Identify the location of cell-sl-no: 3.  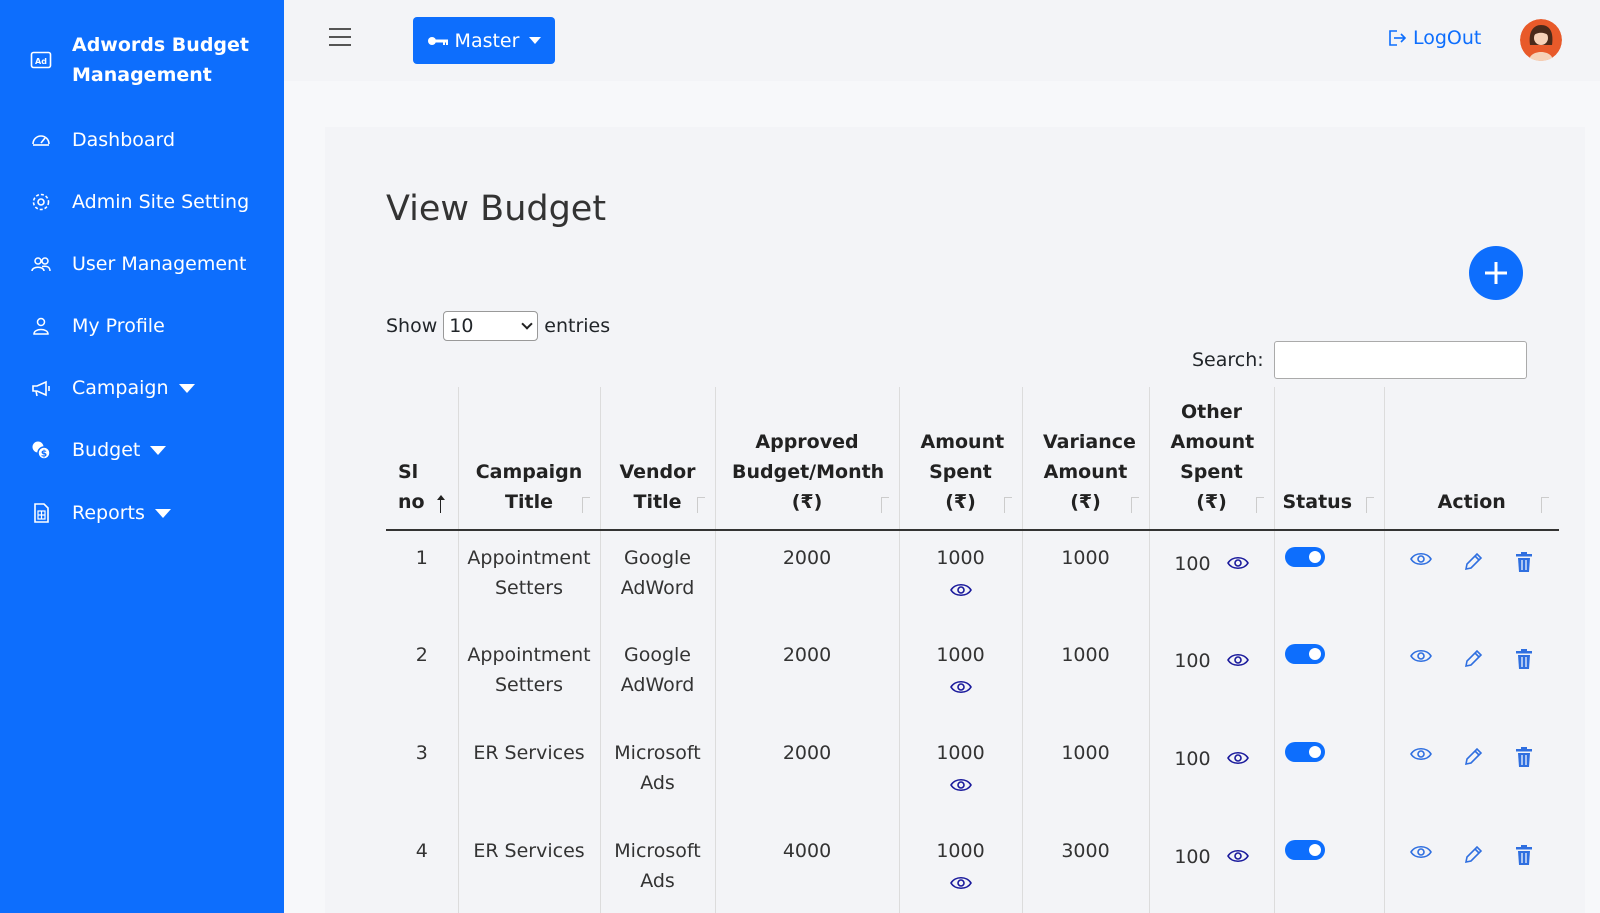
(422, 775).